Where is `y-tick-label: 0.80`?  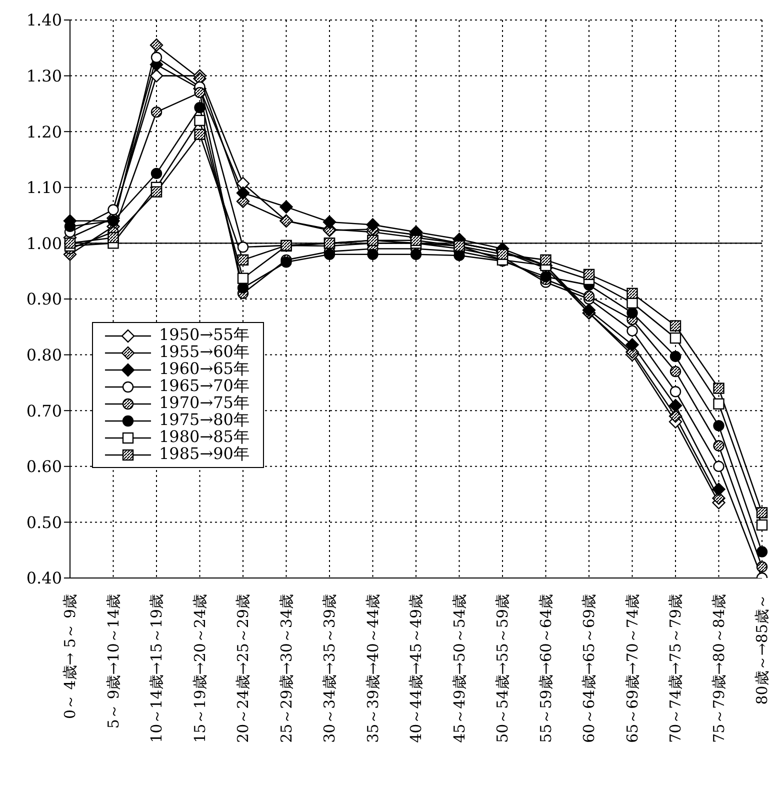 y-tick-label: 0.80 is located at coordinates (44, 354).